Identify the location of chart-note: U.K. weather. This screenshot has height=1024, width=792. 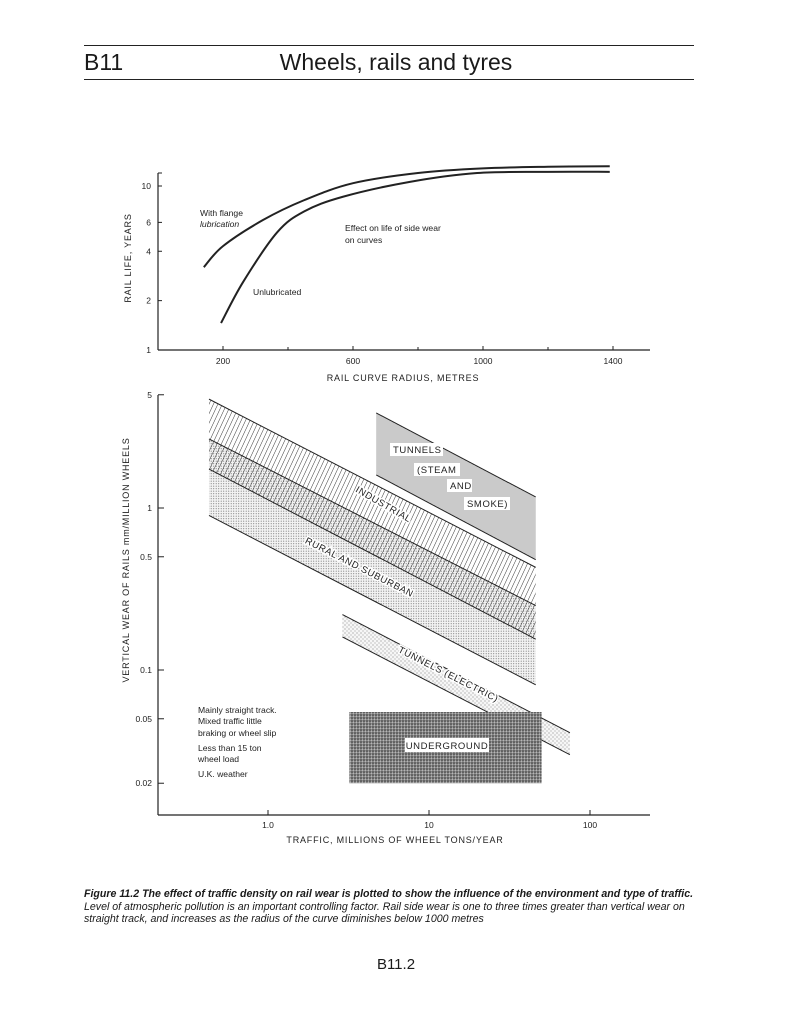
(223, 774).